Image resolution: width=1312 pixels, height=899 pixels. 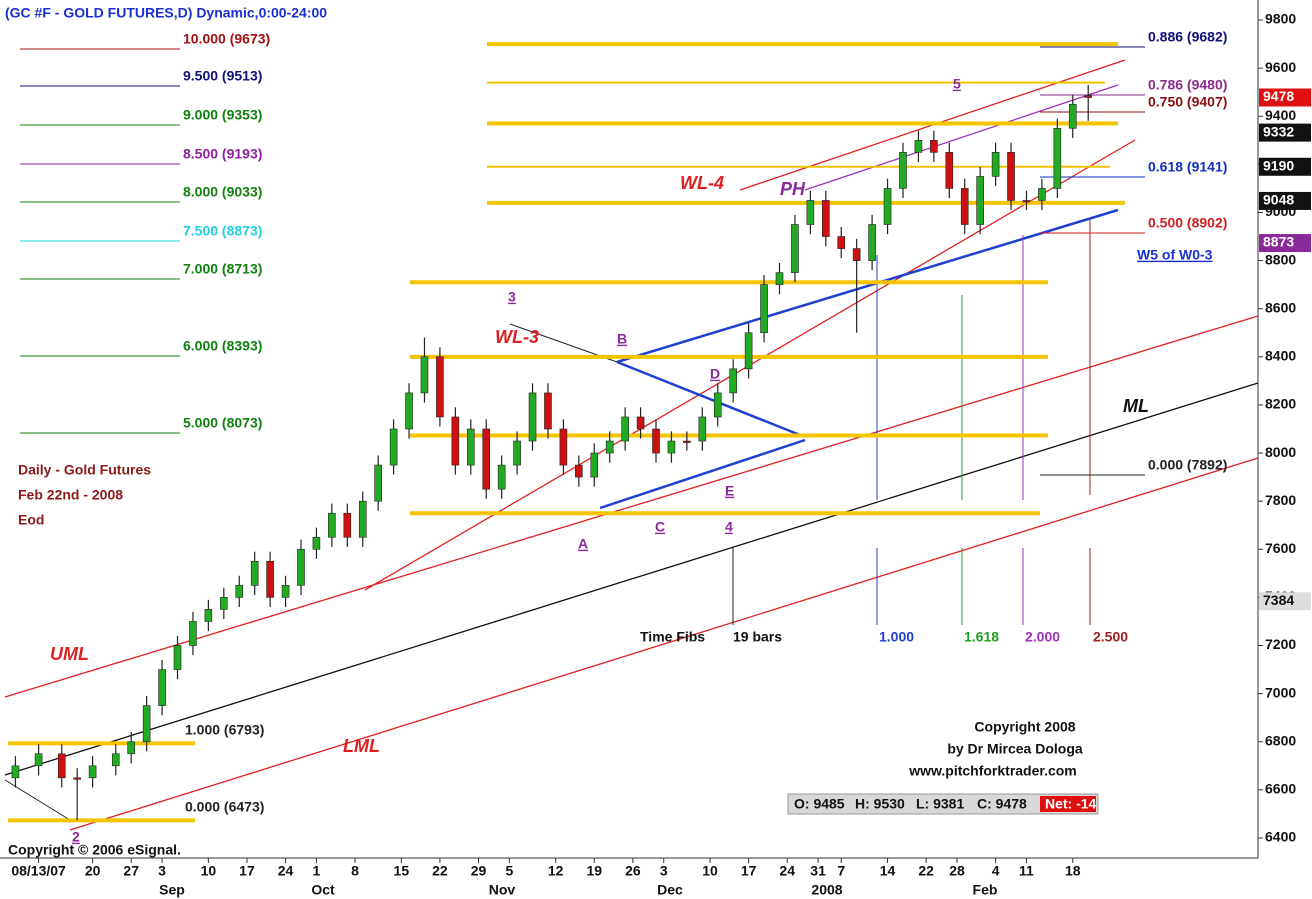 What do you see at coordinates (222, 76) in the screenshot?
I see `fib-label: 9.500 (9513)` at bounding box center [222, 76].